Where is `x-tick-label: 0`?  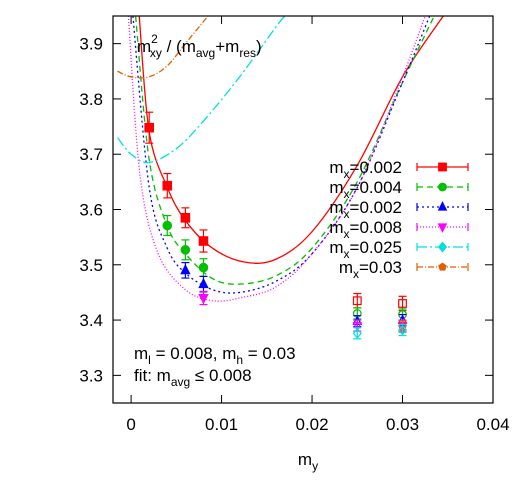 x-tick-label: 0 is located at coordinates (130, 424).